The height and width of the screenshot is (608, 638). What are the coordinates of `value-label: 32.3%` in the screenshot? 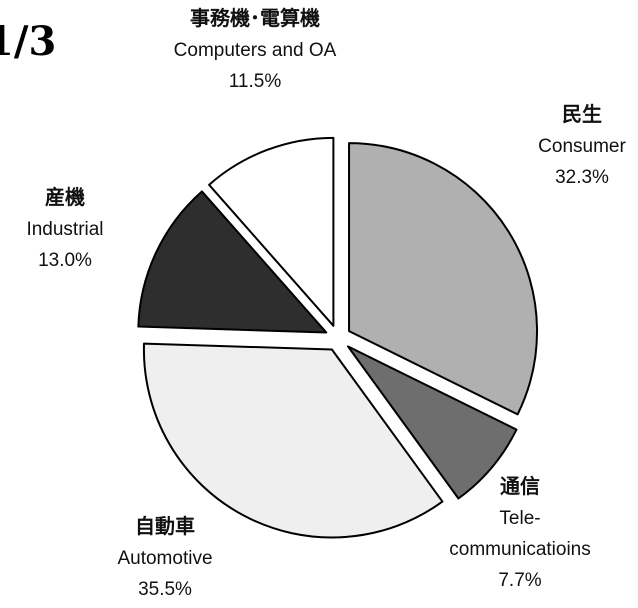 It's located at (582, 177).